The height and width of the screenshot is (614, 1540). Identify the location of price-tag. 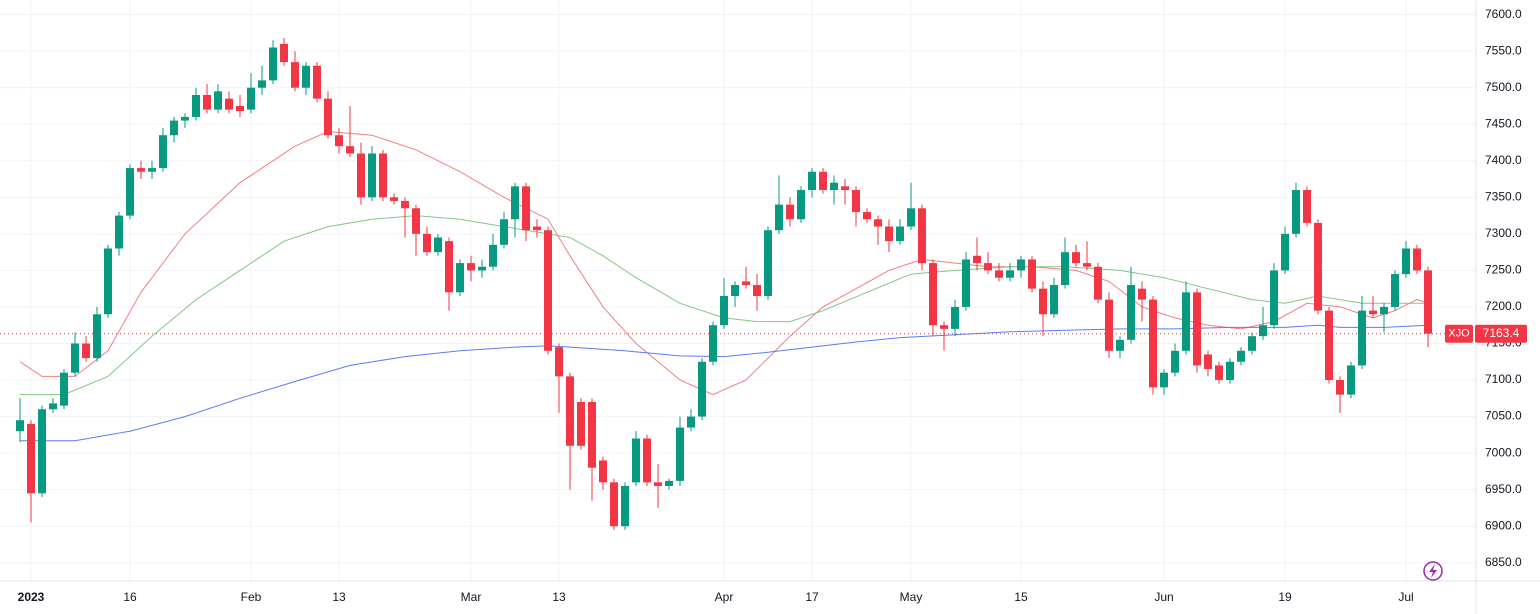
(1501, 333).